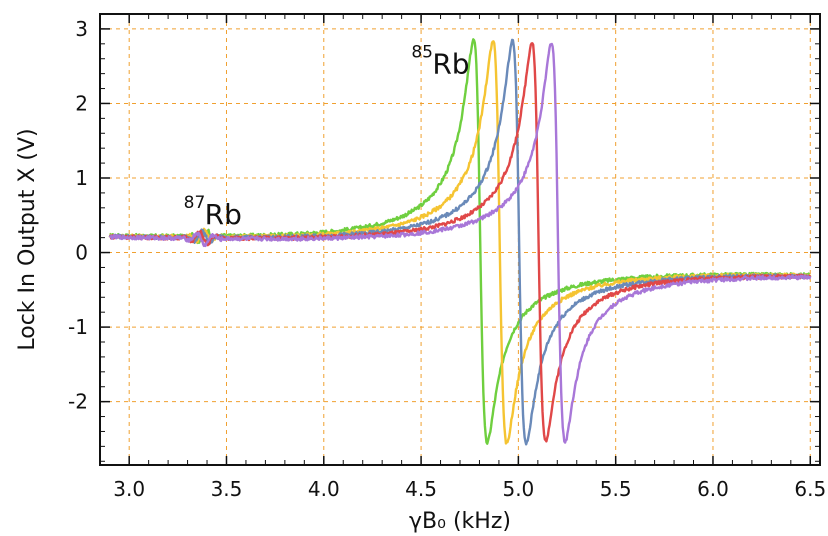 The width and height of the screenshot is (828, 536). I want to click on annotation-superscript: 85, so click(422, 53).